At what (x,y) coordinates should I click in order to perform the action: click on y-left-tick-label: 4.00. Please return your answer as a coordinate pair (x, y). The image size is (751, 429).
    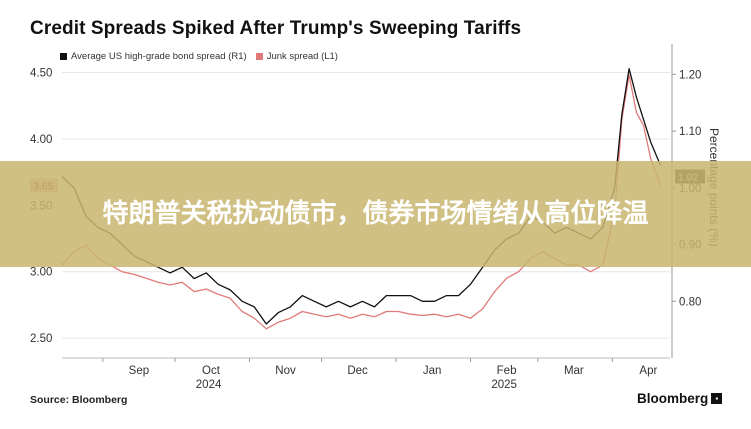
    Looking at the image, I should click on (41, 140).